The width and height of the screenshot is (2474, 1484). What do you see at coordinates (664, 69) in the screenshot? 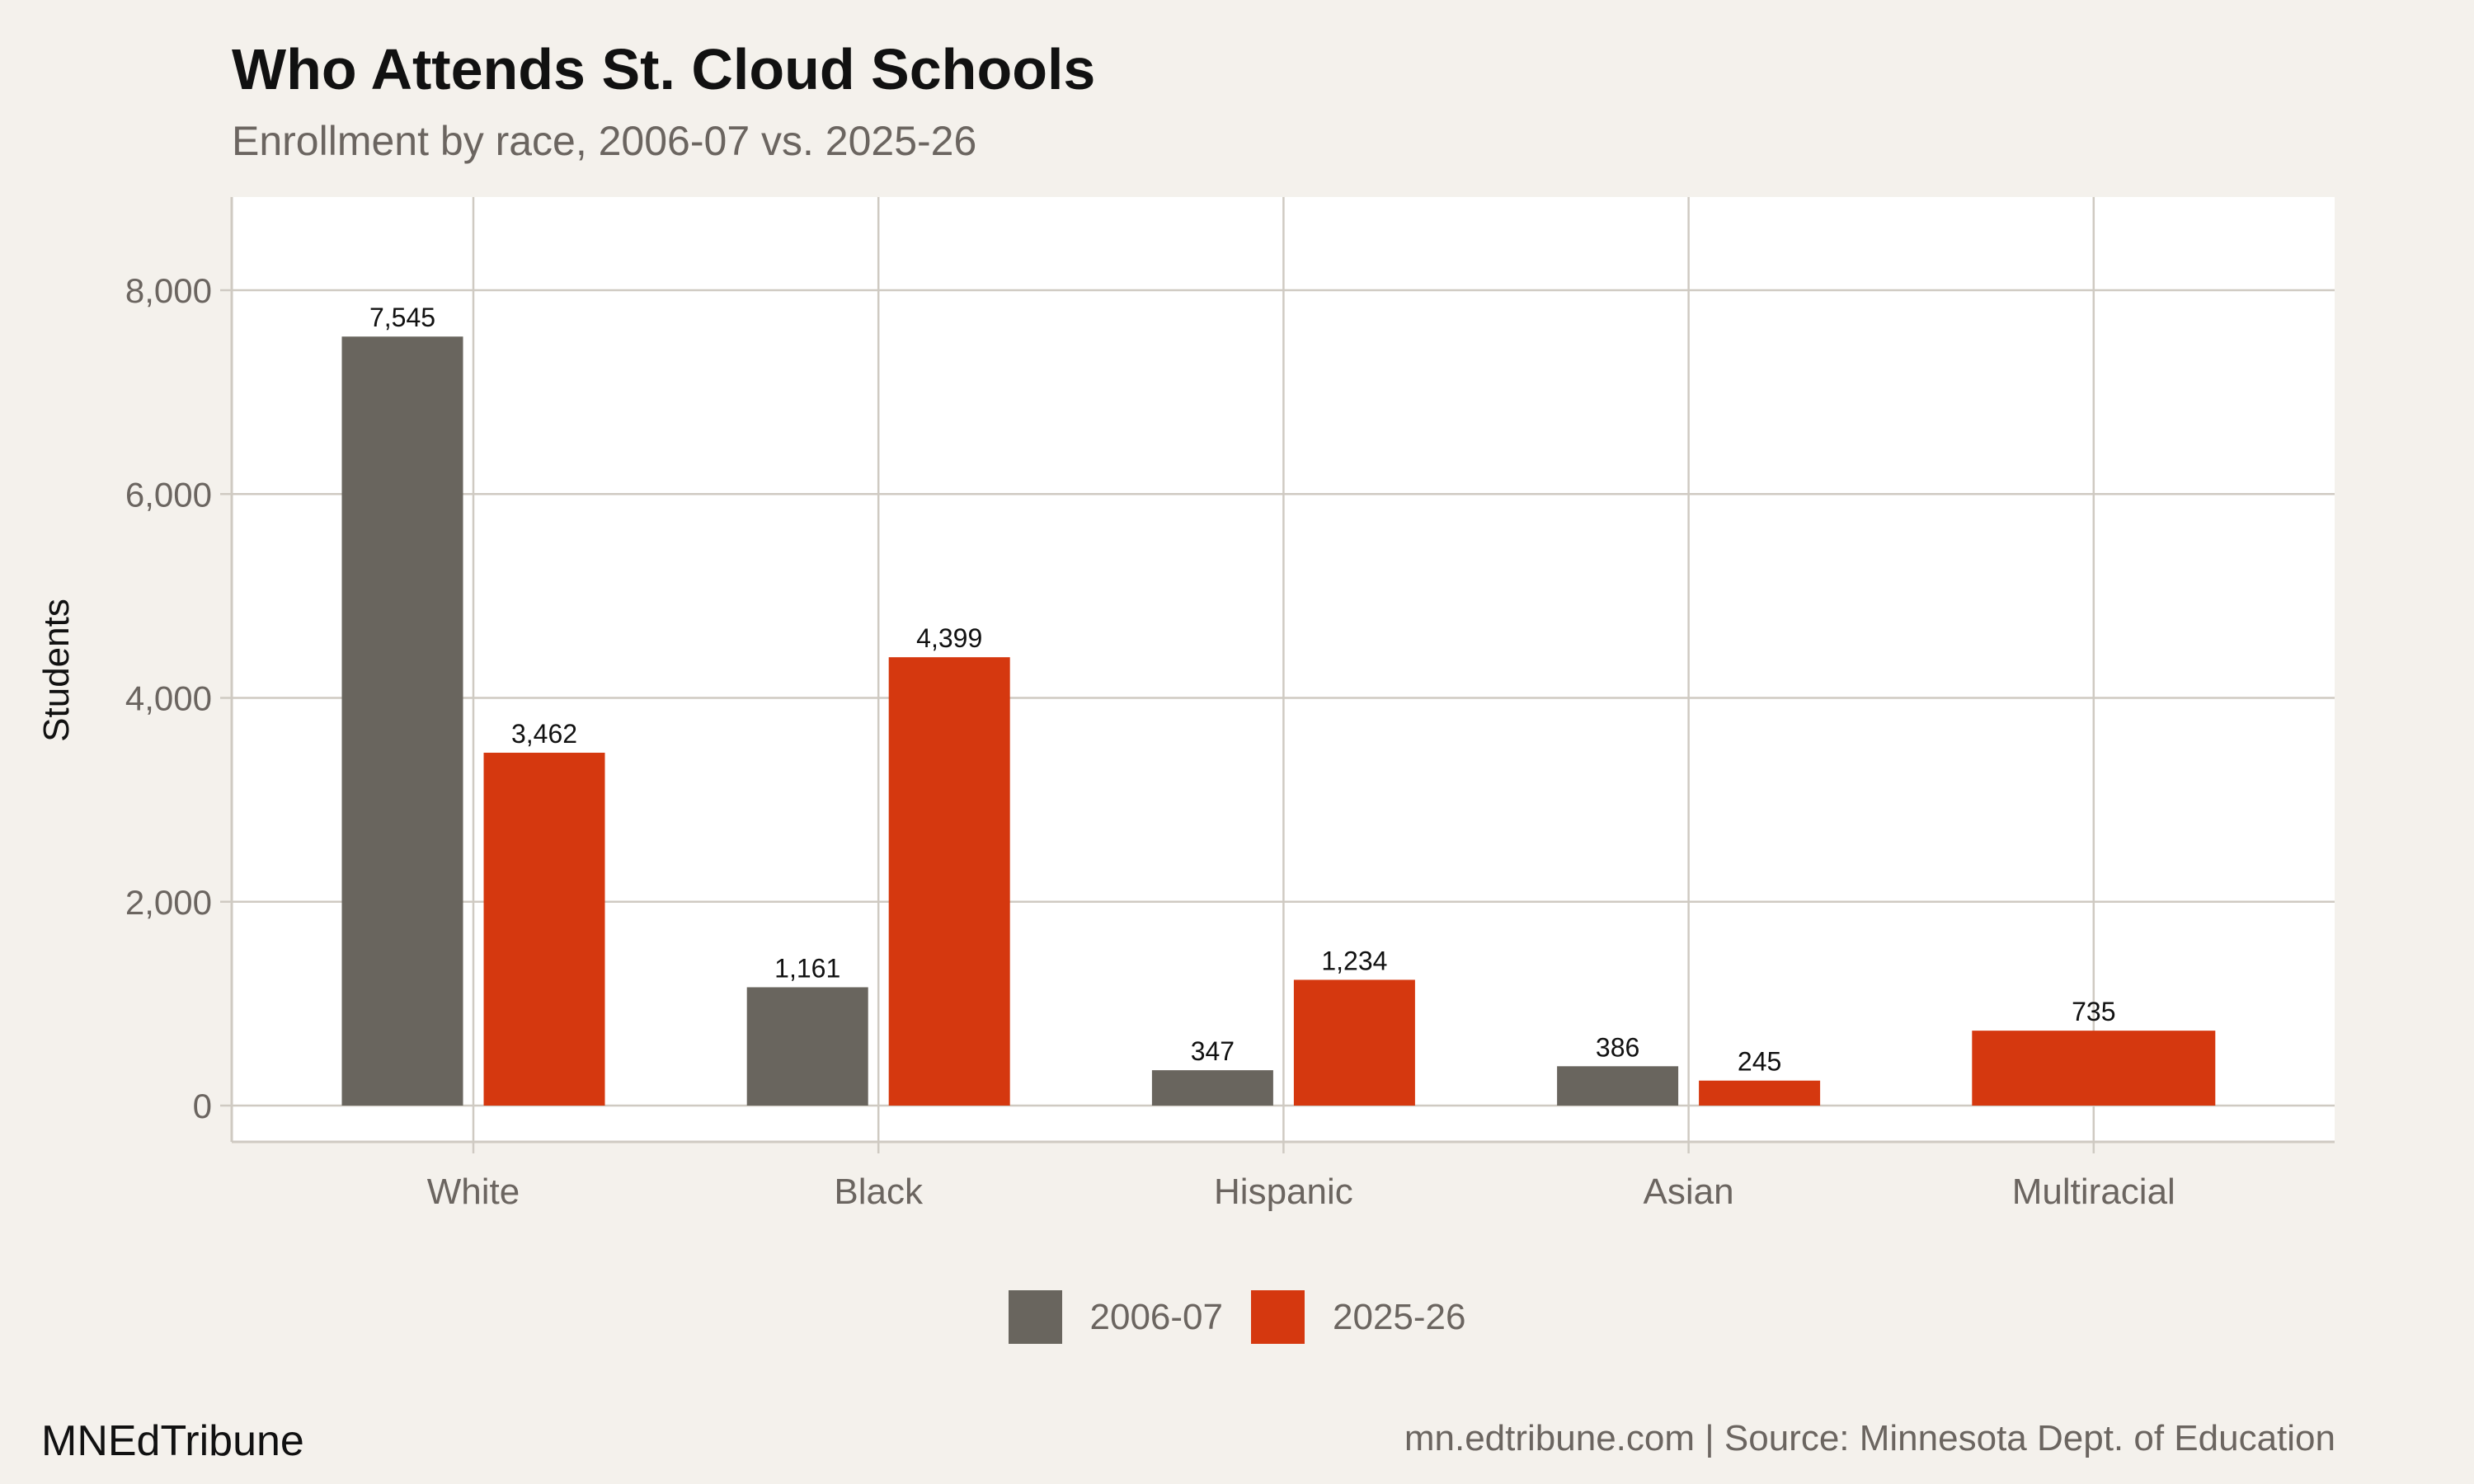
I see `chart-title: Who Attends St. Cloud Schools` at bounding box center [664, 69].